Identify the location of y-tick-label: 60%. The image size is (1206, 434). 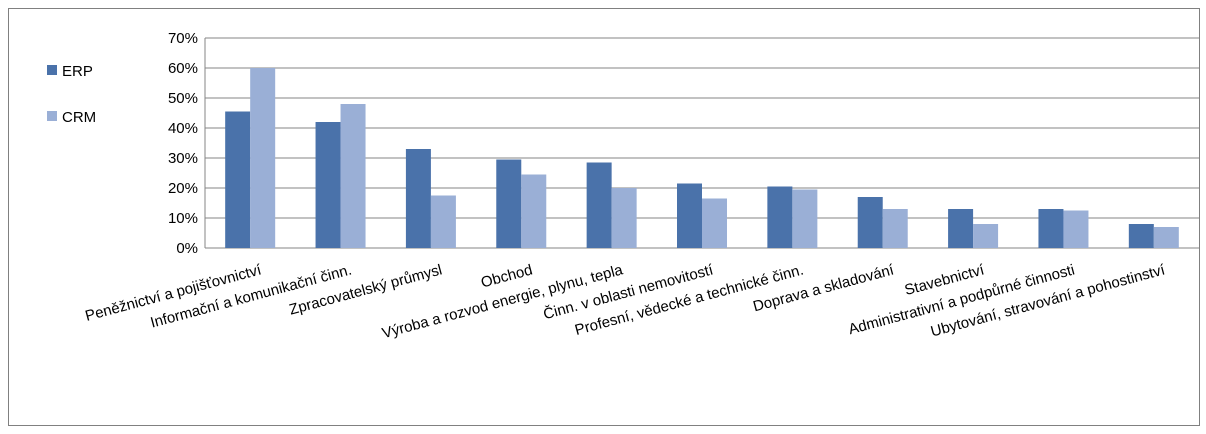
(183, 68).